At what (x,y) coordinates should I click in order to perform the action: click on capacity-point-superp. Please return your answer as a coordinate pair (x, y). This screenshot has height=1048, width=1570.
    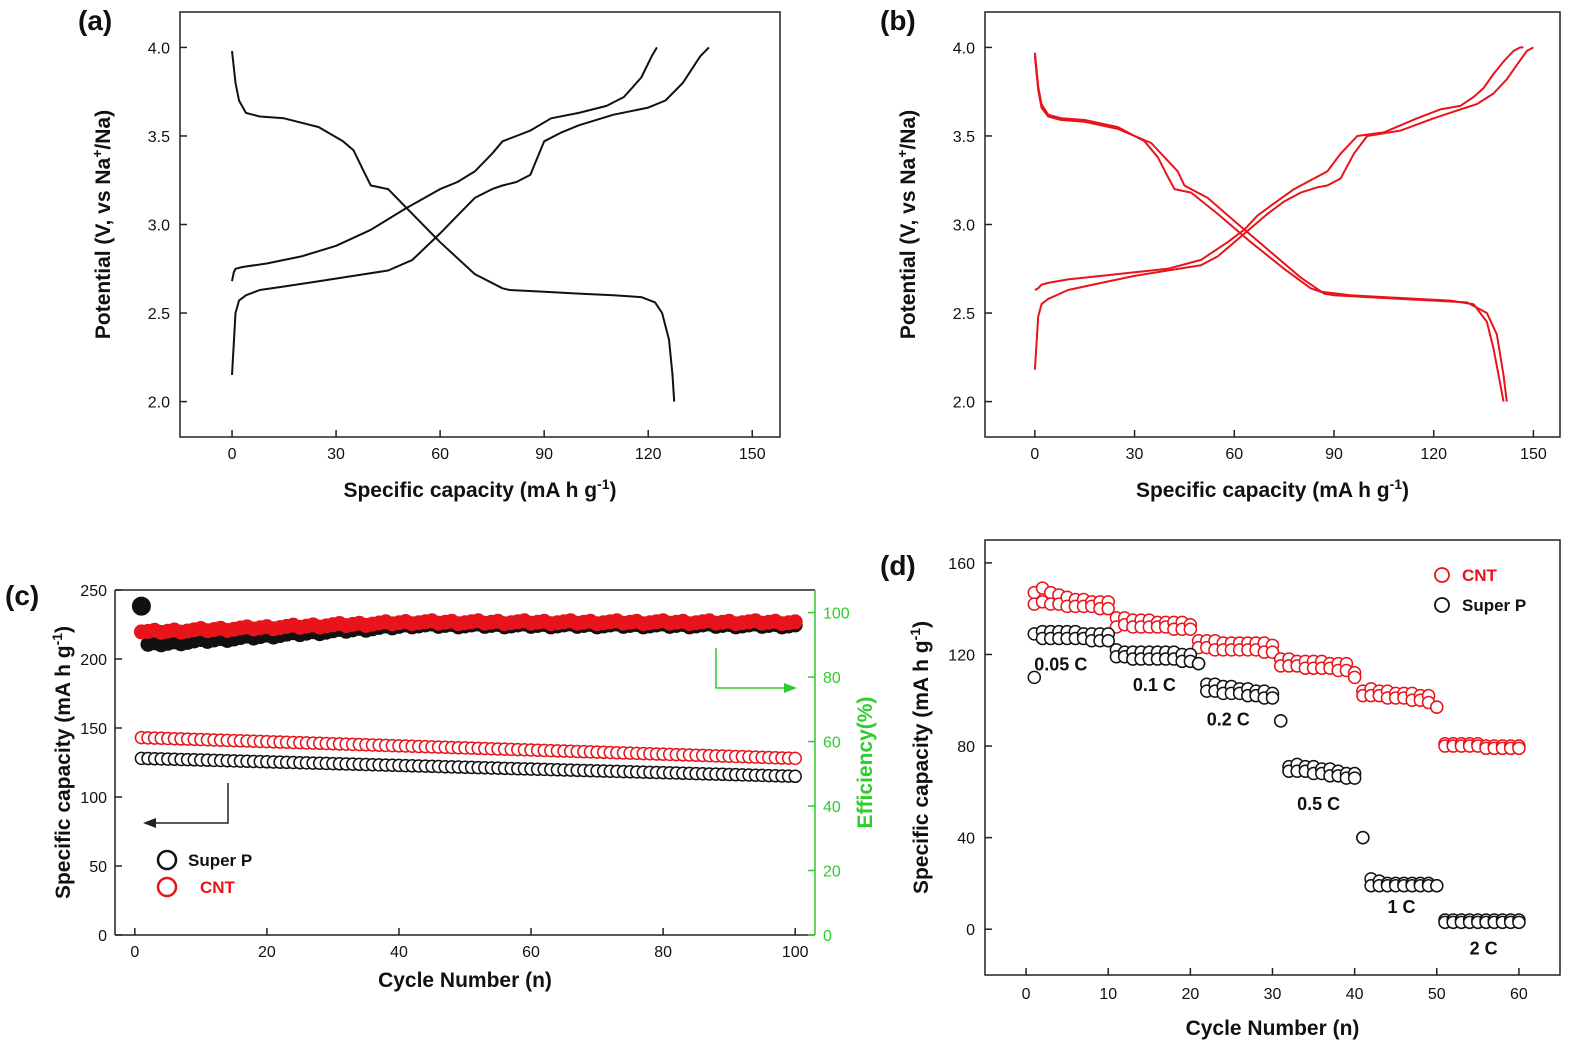
    Looking at the image, I should click on (795, 776).